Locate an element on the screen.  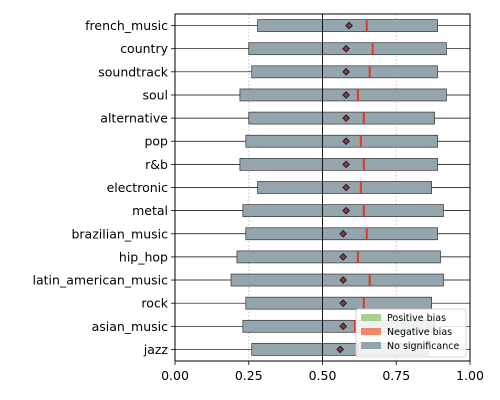
mean-marker-r&b is located at coordinates (346, 164).